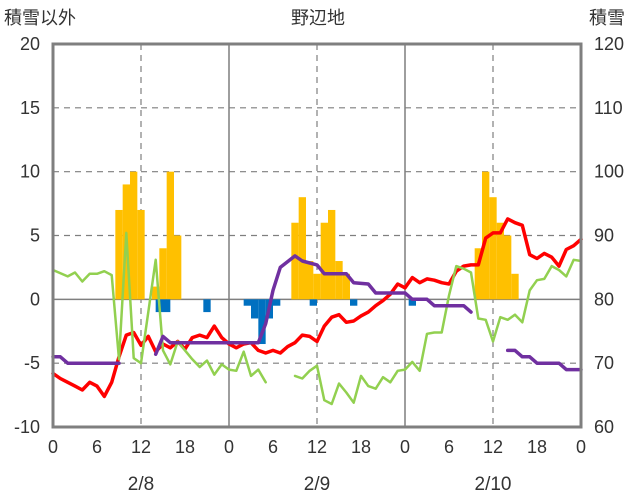 The width and height of the screenshot is (636, 501). Describe the element at coordinates (35, 299) in the screenshot. I see `y-left-tick: 0` at that location.